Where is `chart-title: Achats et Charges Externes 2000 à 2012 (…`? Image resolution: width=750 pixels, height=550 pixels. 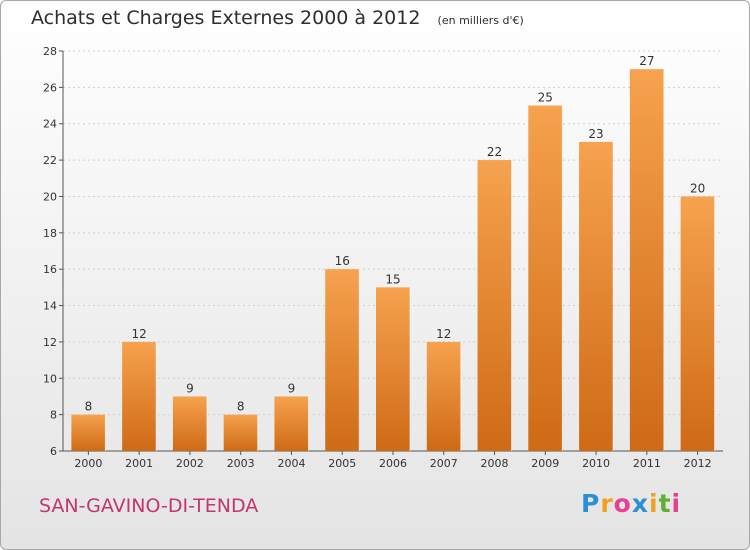
chart-title: Achats et Charges Externes 2000 à 2012 (… is located at coordinates (277, 18).